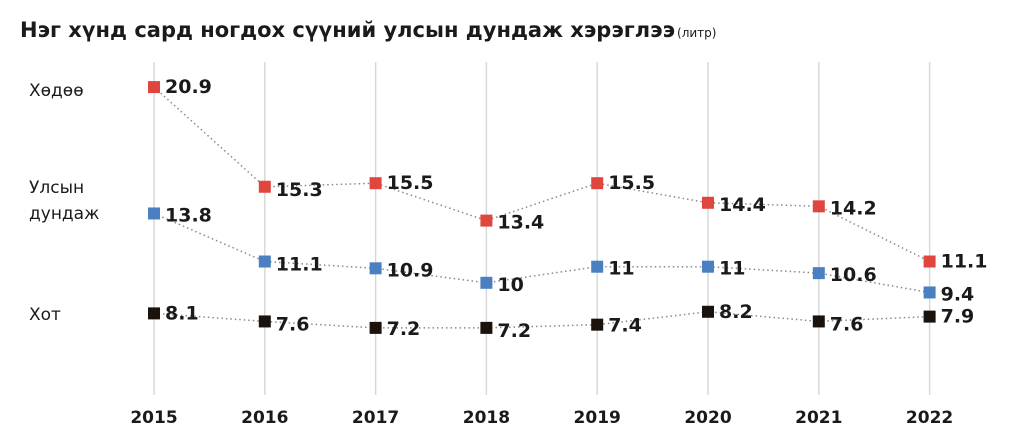  Describe the element at coordinates (597, 324) in the screenshot. I see `marker-urban-2019` at that location.